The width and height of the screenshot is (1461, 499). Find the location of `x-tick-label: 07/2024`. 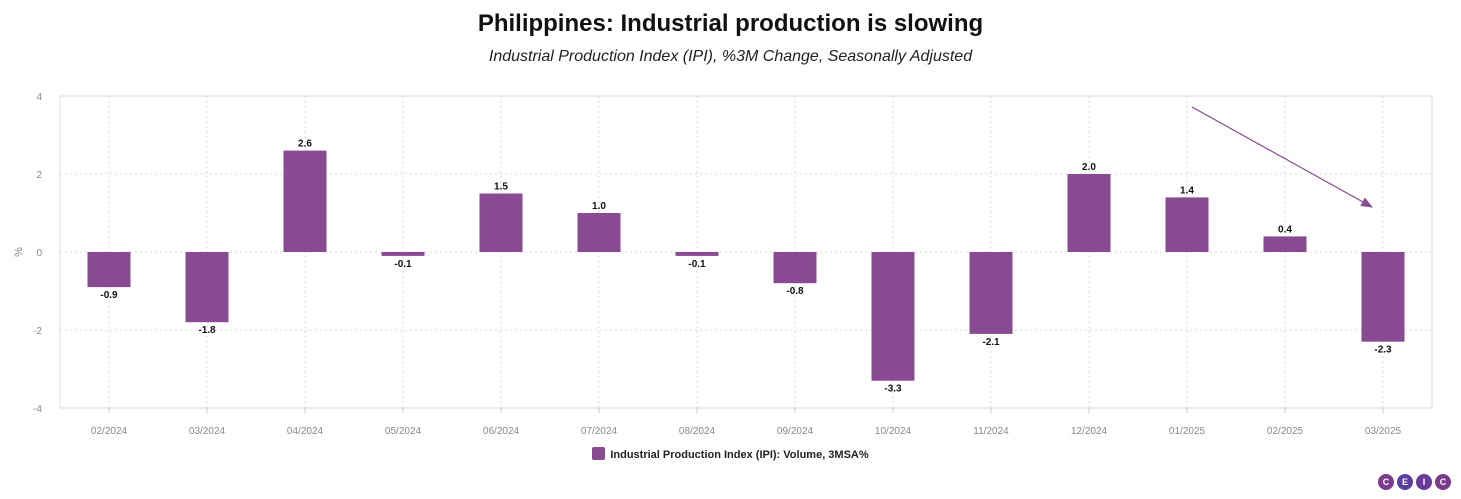

x-tick-label: 07/2024 is located at coordinates (599, 431).